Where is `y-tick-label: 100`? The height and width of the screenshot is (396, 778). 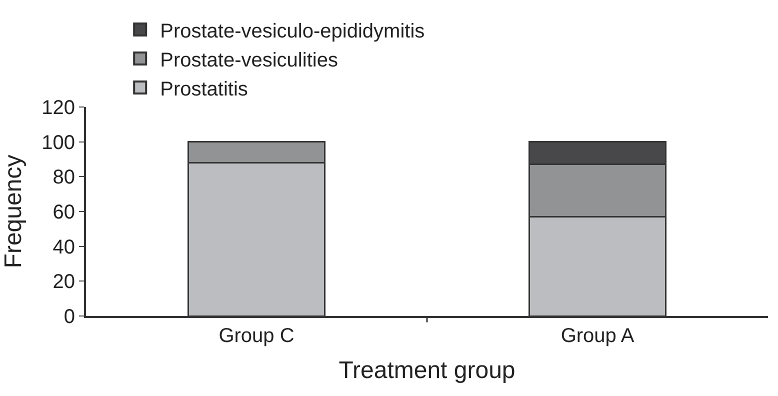 y-tick-label: 100 is located at coordinates (58, 143).